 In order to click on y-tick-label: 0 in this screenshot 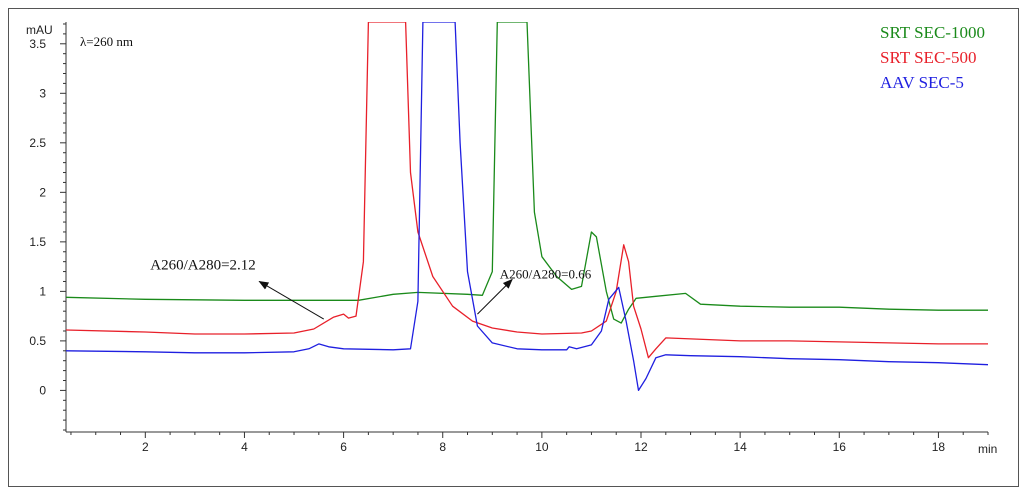, I will do `click(42, 390)`.